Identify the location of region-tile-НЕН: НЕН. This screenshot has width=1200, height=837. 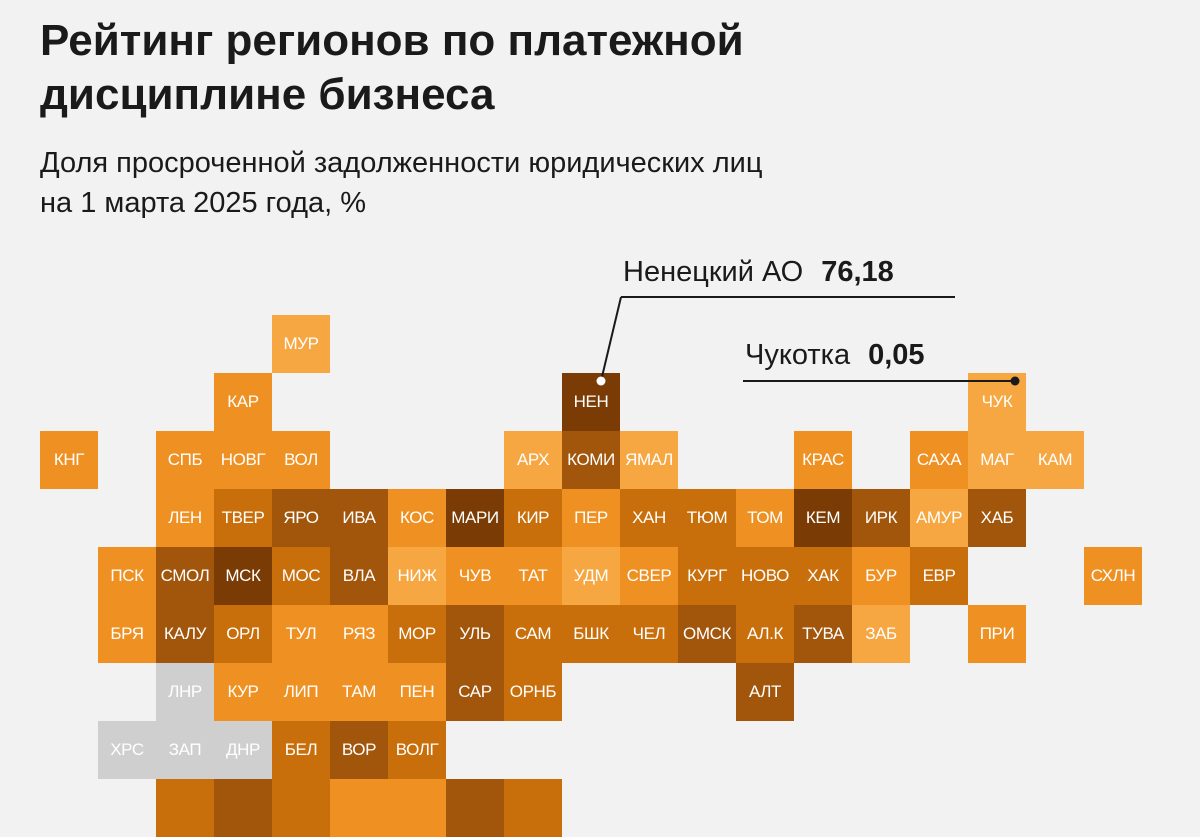
(591, 402).